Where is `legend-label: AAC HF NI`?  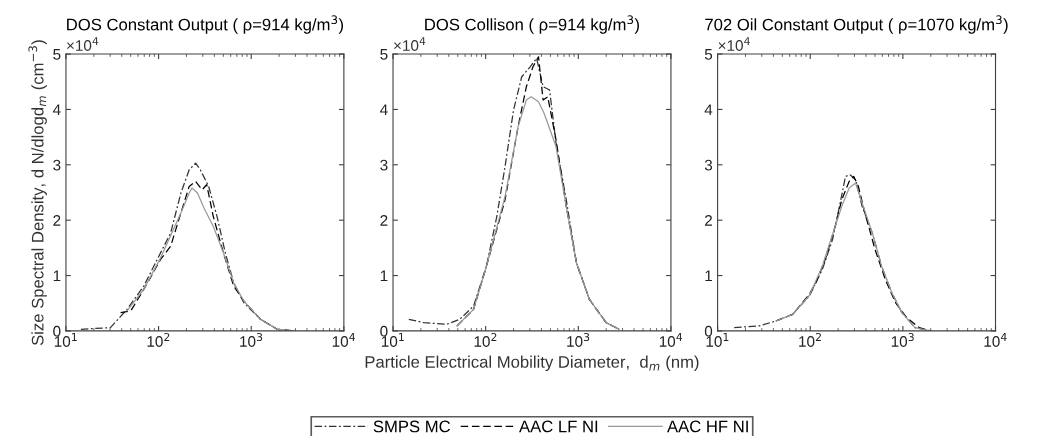
legend-label: AAC HF NI is located at coordinates (707, 426).